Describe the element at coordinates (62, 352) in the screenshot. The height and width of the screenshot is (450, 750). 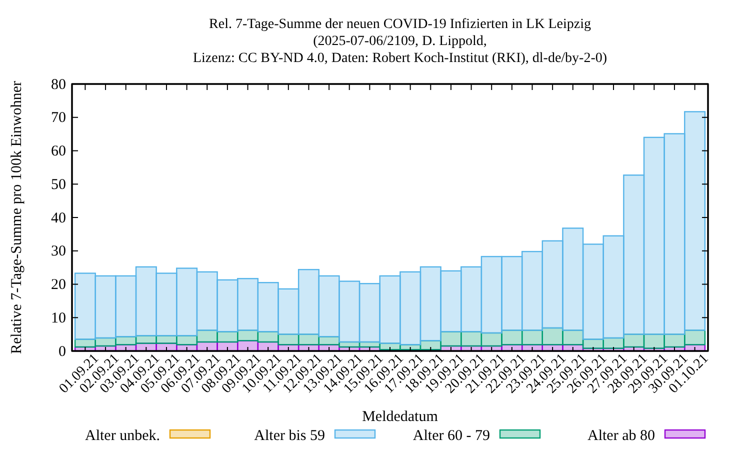
I see `y-tick-label: 0` at that location.